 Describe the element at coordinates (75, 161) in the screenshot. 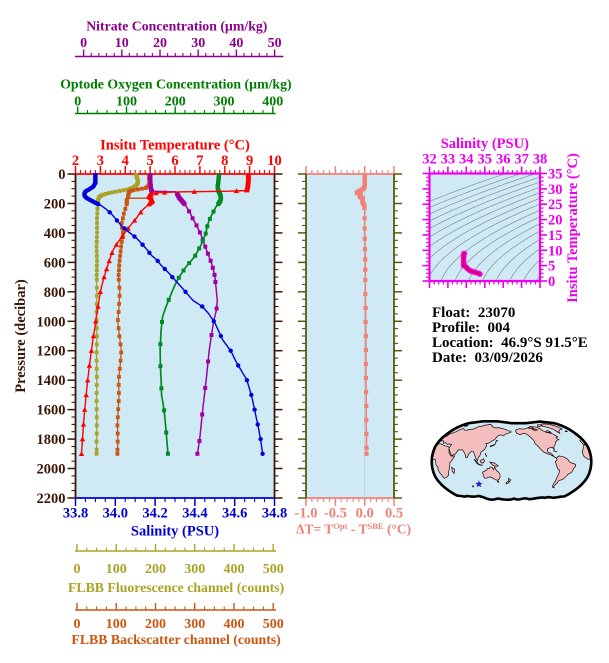

I see `svg-text: 2` at that location.